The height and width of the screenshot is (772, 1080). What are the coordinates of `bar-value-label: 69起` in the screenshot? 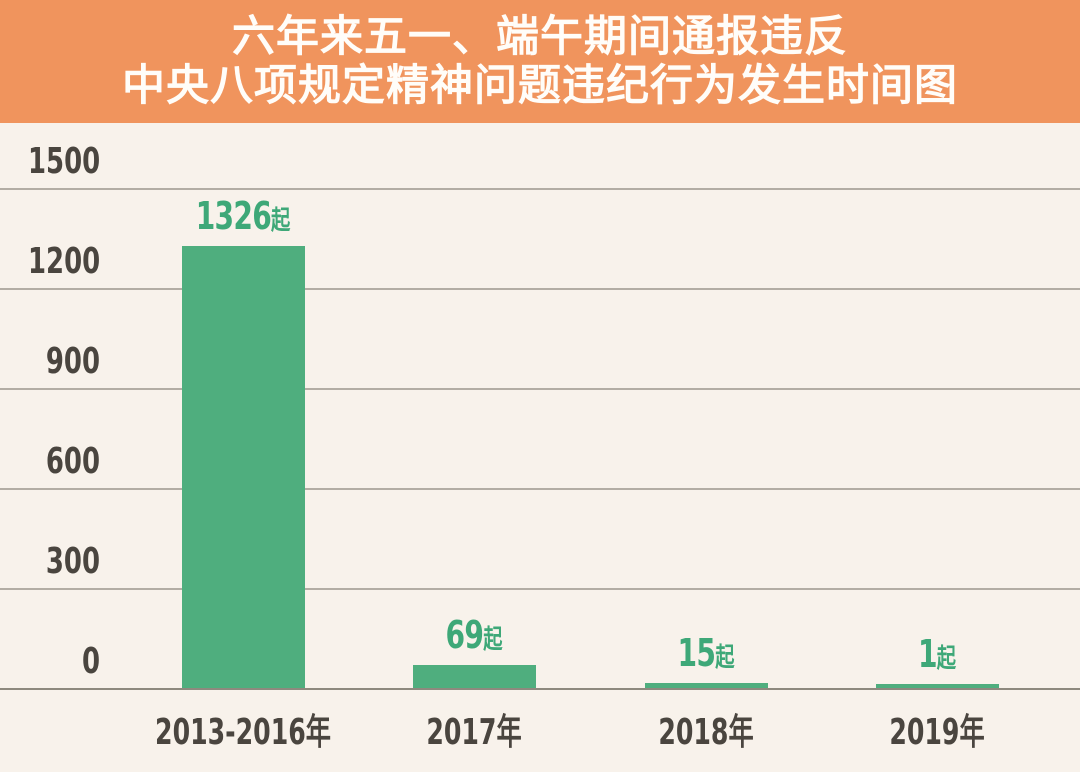 It's located at (474, 635).